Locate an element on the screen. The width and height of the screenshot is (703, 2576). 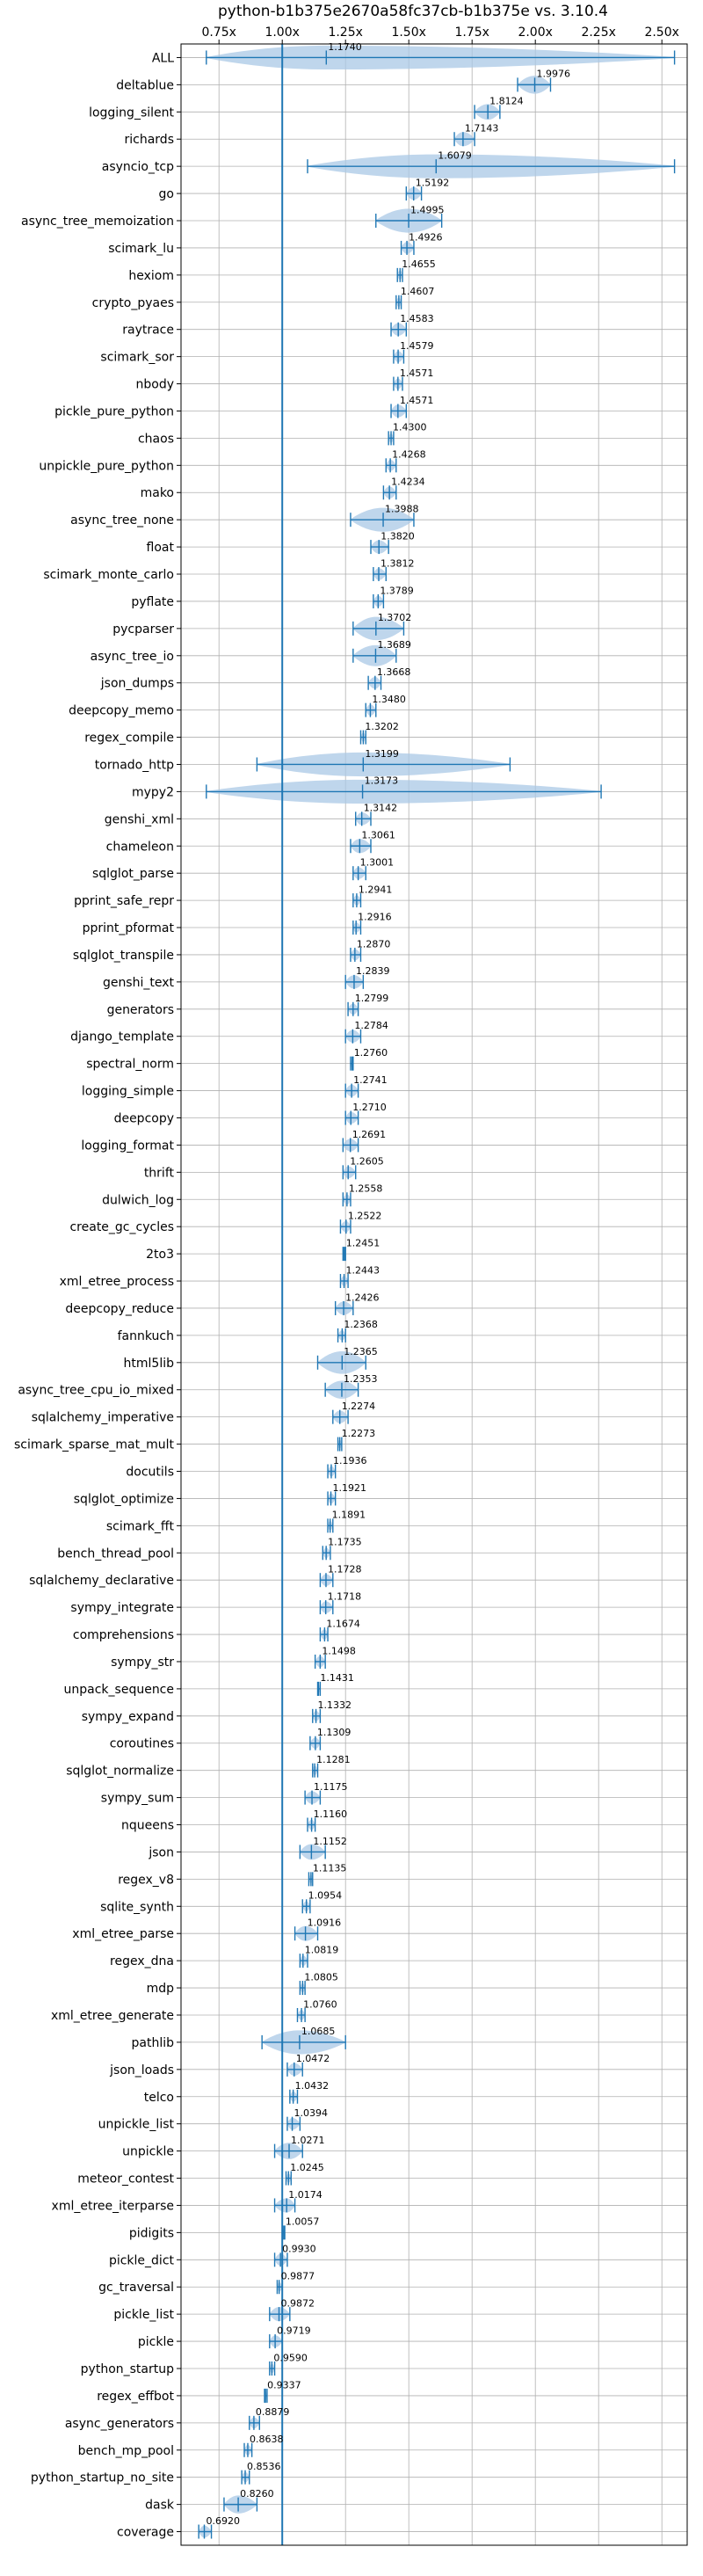
category-label: fannkuch is located at coordinates (146, 1336).